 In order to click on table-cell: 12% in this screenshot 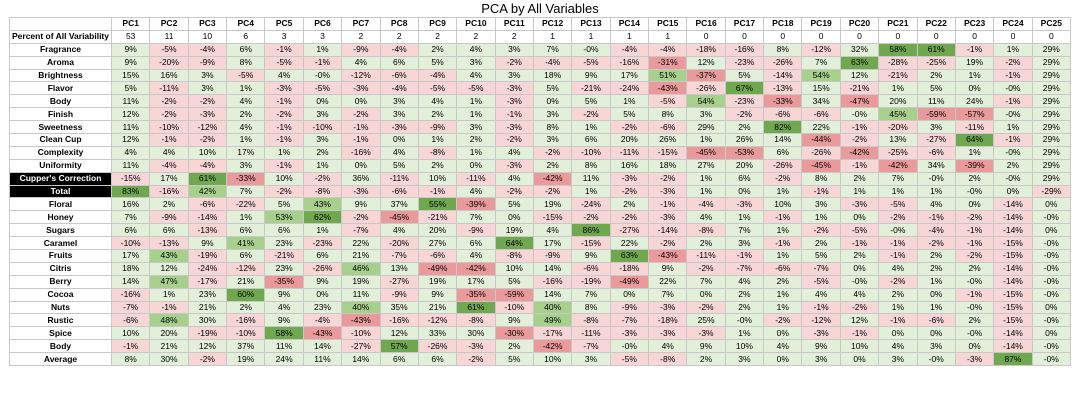, I will do `click(130, 114)`.